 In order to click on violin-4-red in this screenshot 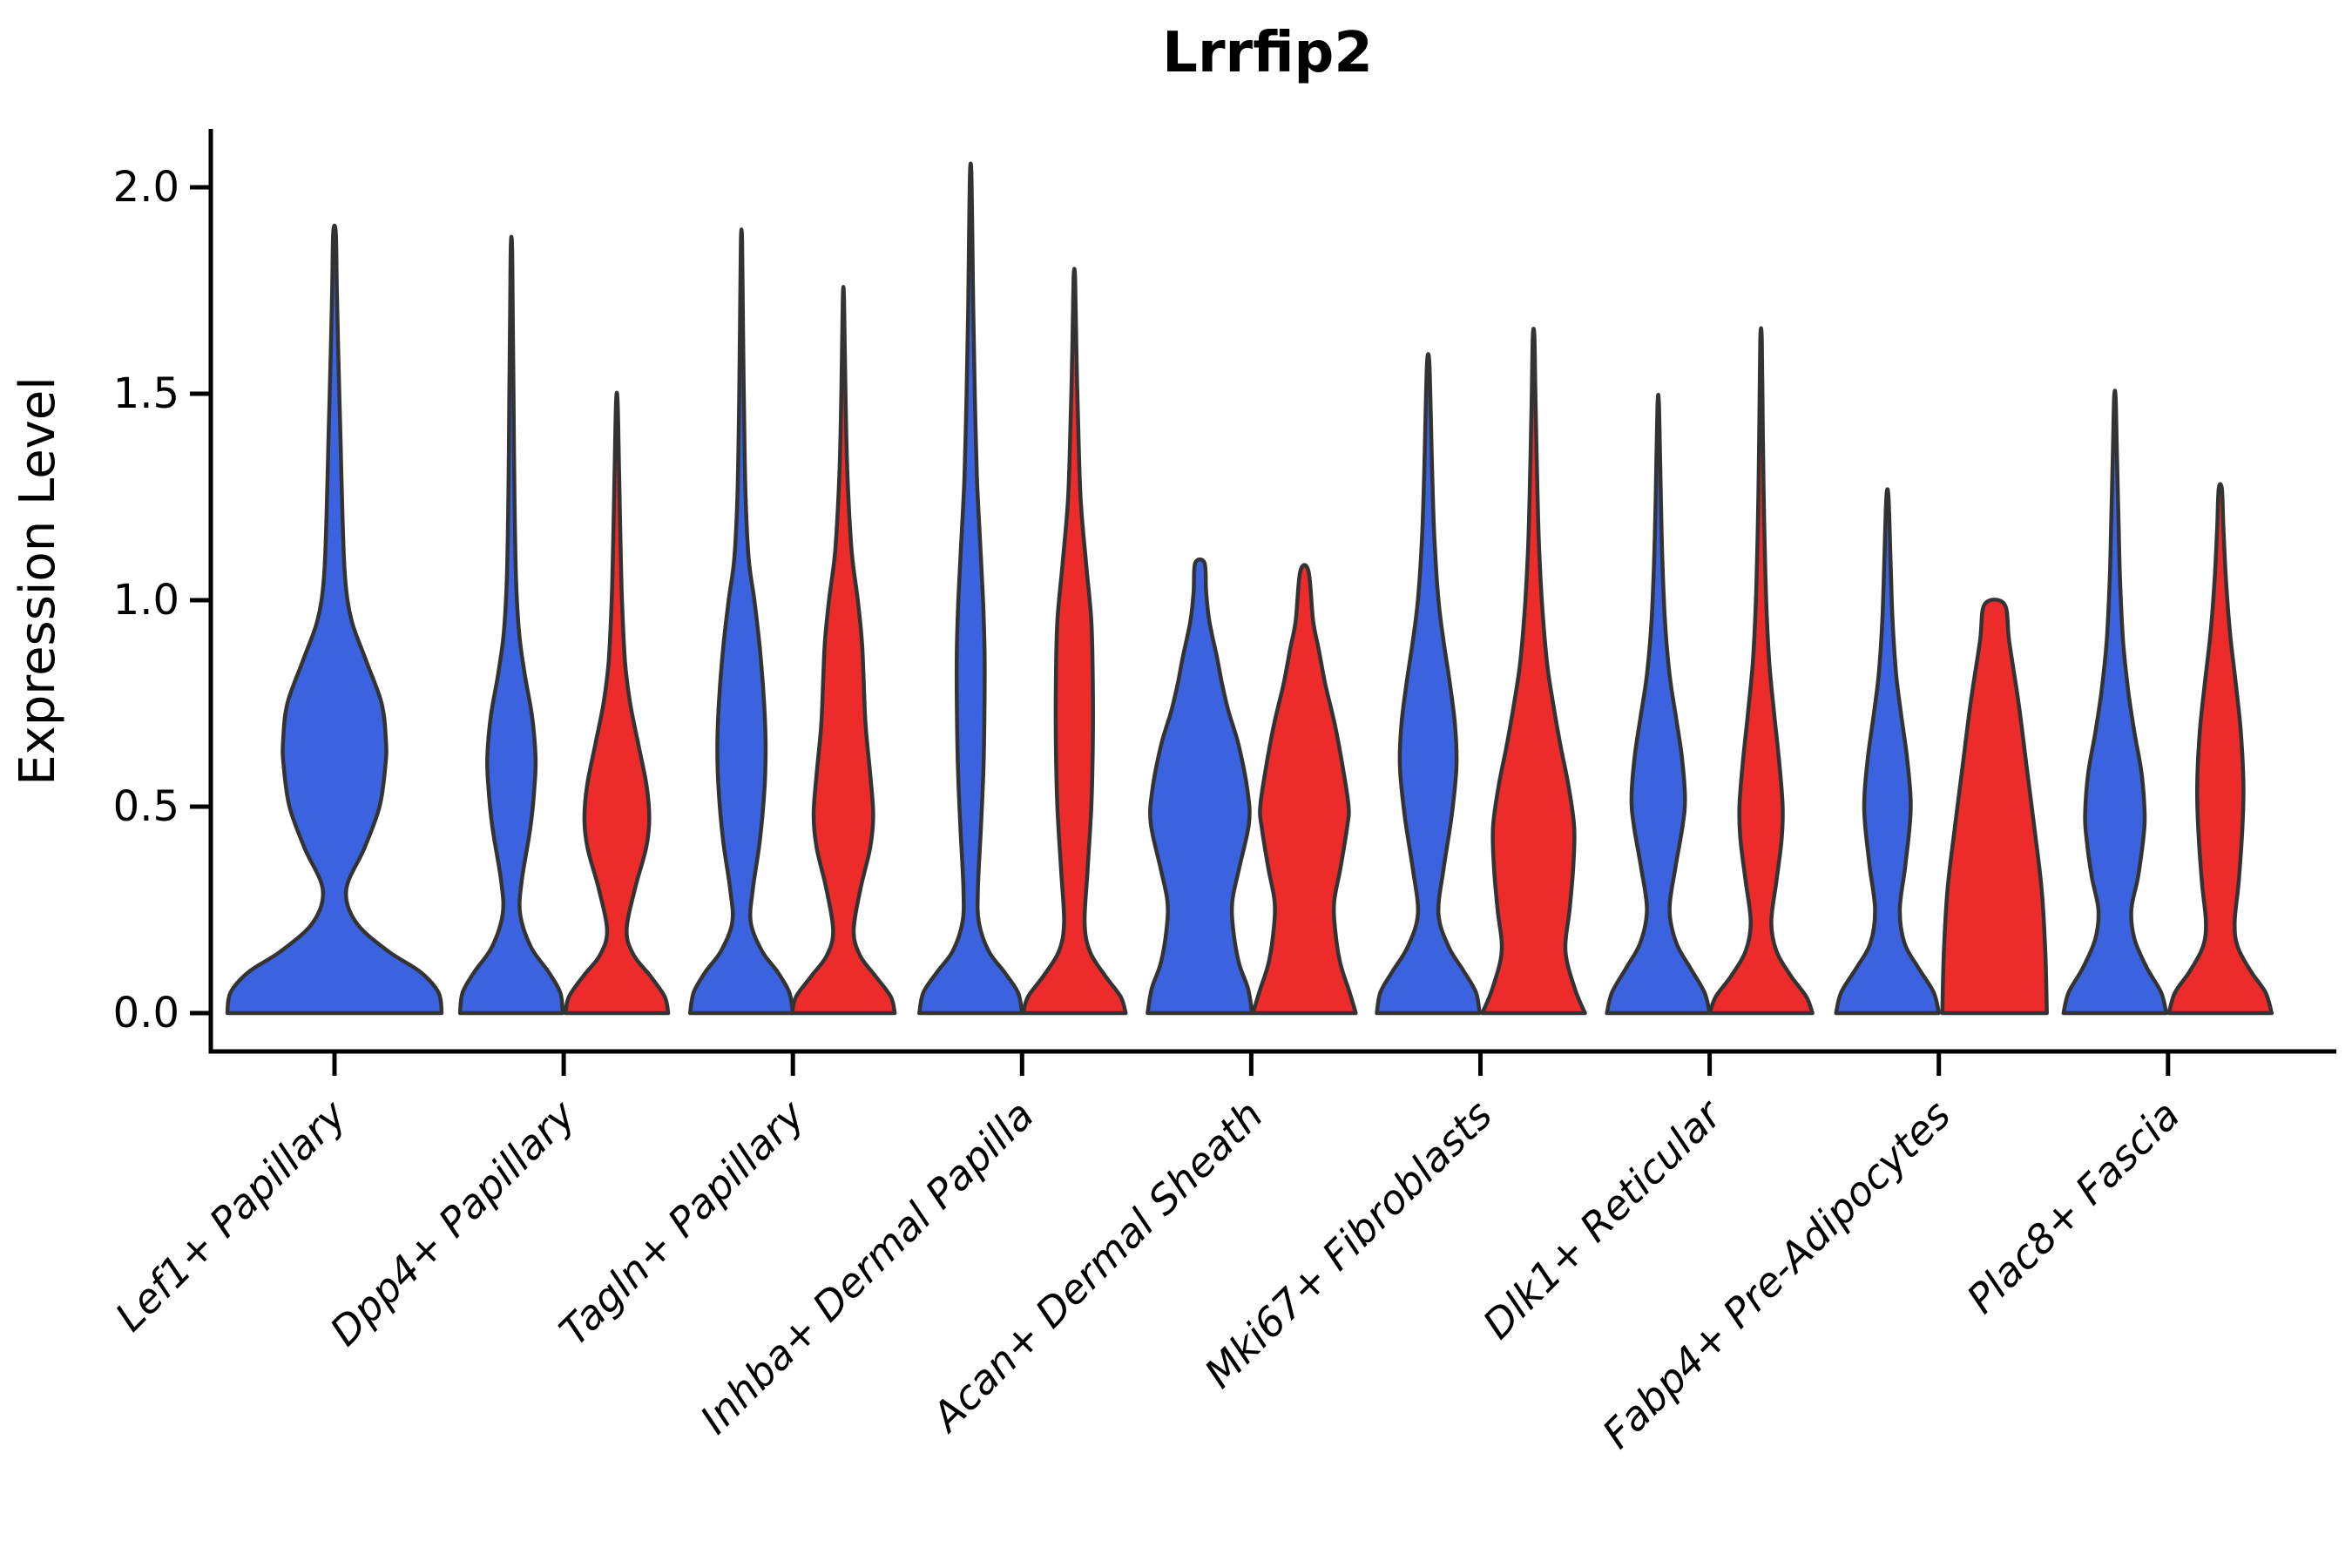, I will do `click(1304, 790)`.